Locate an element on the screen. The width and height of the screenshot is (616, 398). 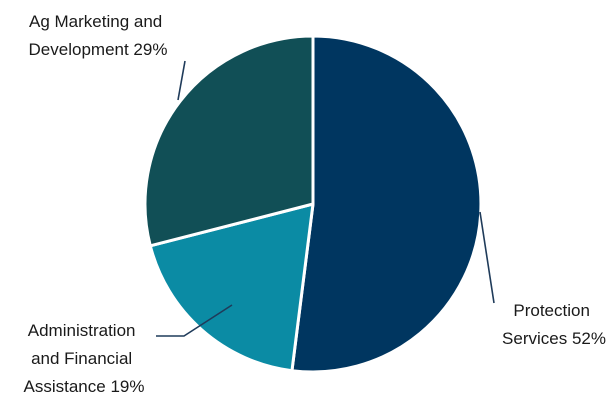
slice-label-protection-services: Protection Services 52% is located at coordinates (554, 324).